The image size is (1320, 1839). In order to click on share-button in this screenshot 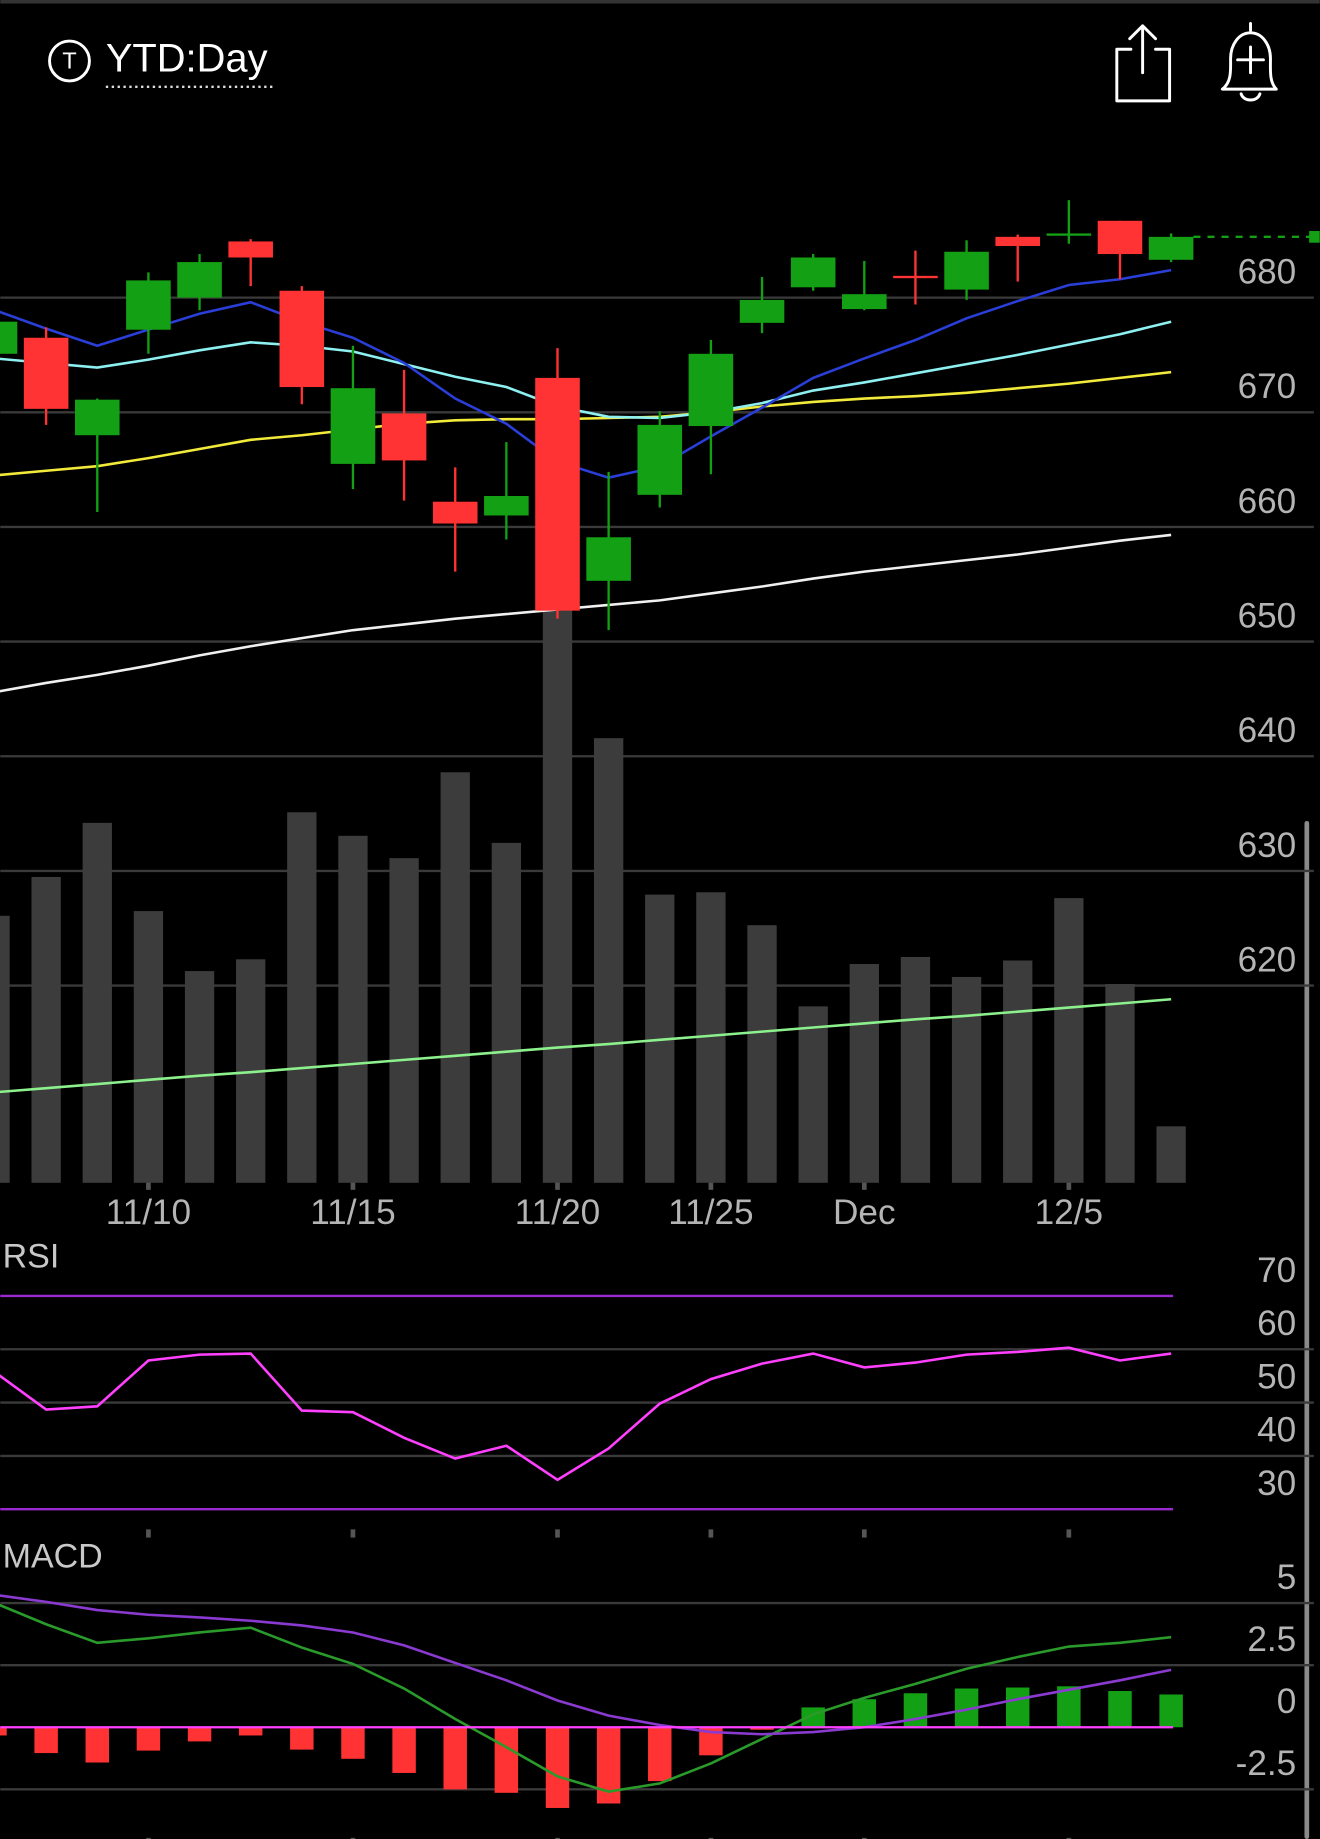, I will do `click(1143, 63)`.